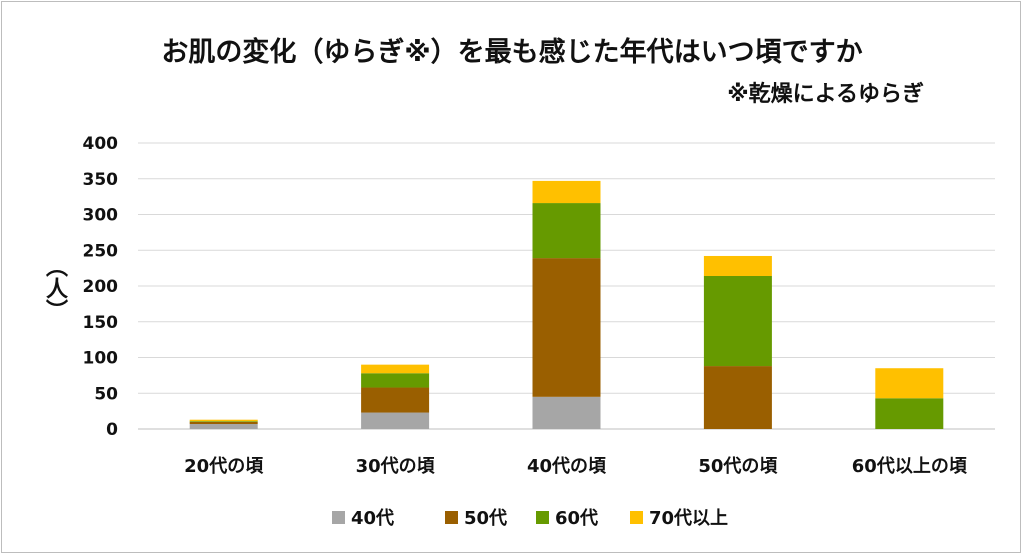 This screenshot has width=1024, height=556. I want to click on y-tick-label: 0, so click(112, 430).